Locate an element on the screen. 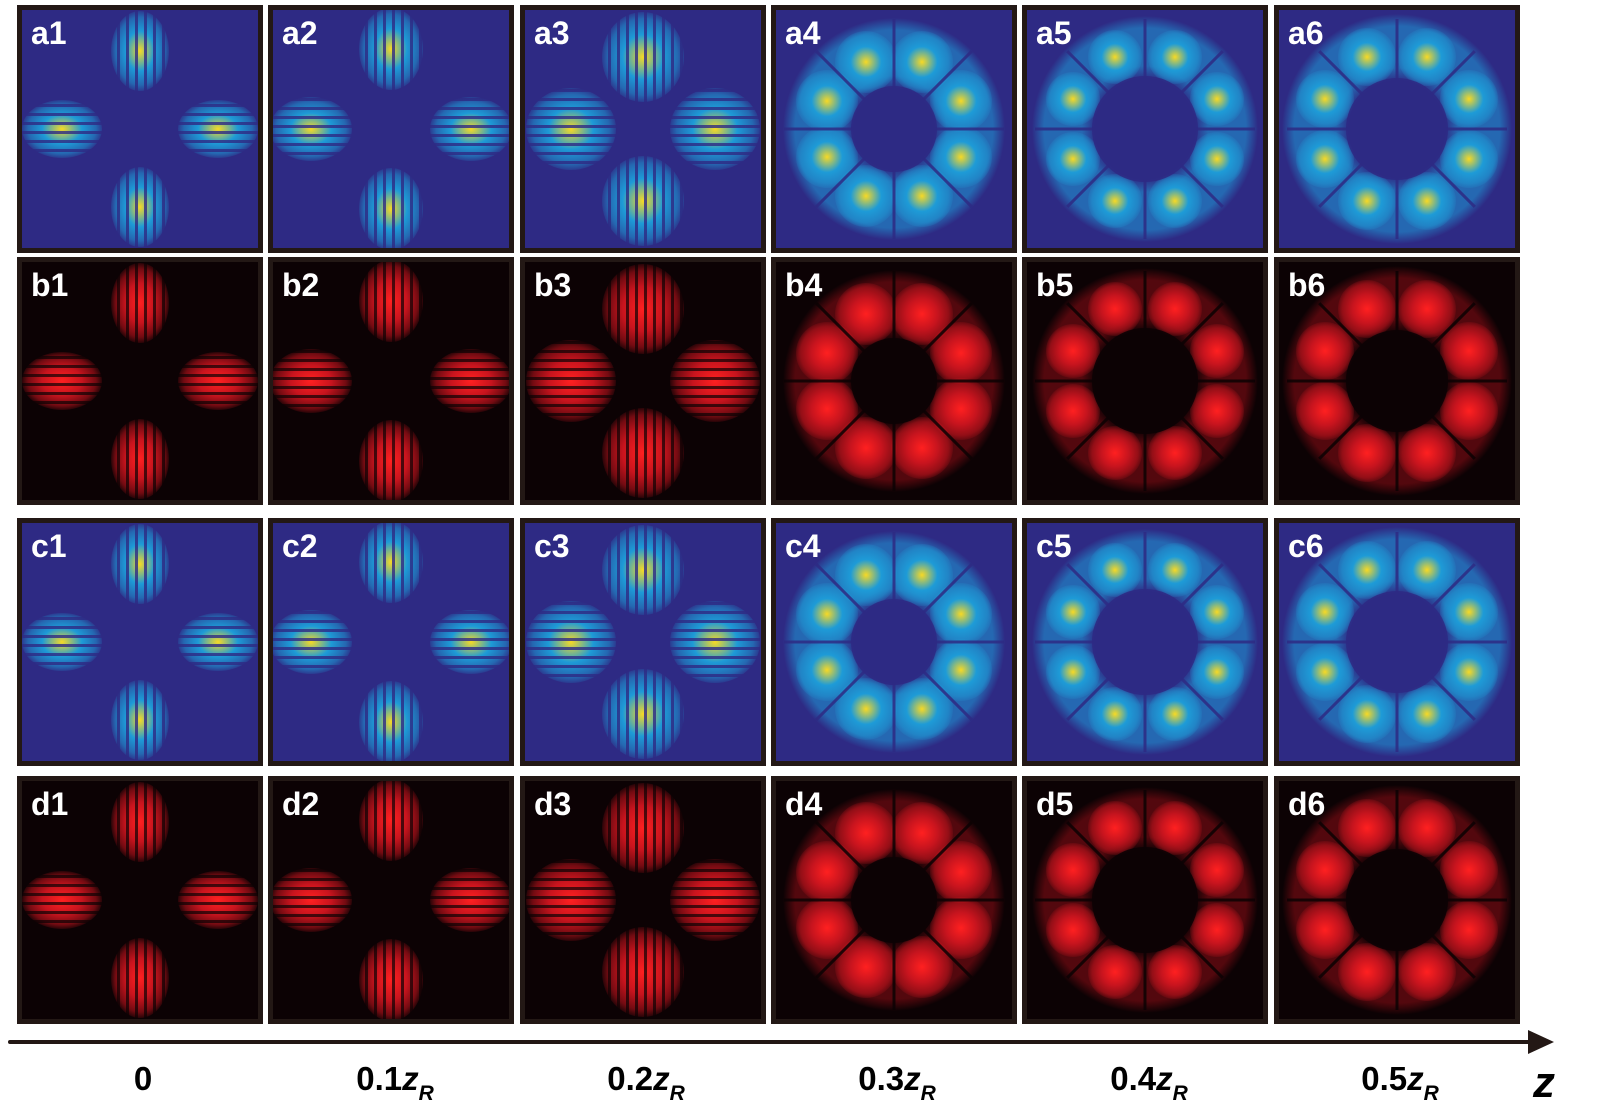 The height and width of the screenshot is (1108, 1619). panel-d3: d3 is located at coordinates (643, 900).